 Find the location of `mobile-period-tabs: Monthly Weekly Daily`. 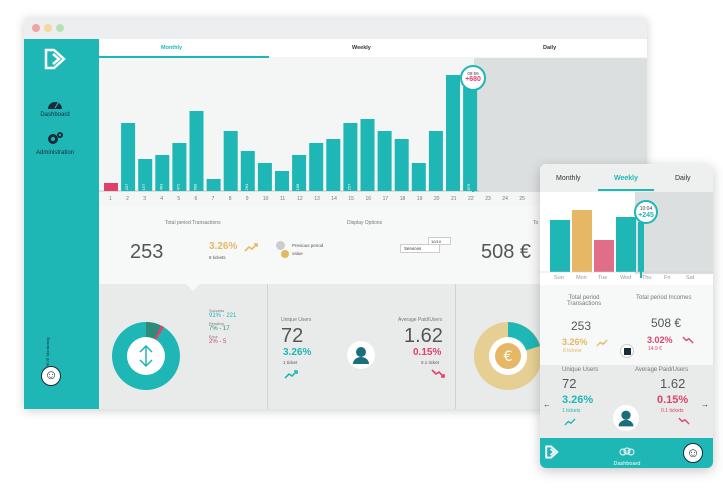

mobile-period-tabs: Monthly Weekly Daily is located at coordinates (626, 178).